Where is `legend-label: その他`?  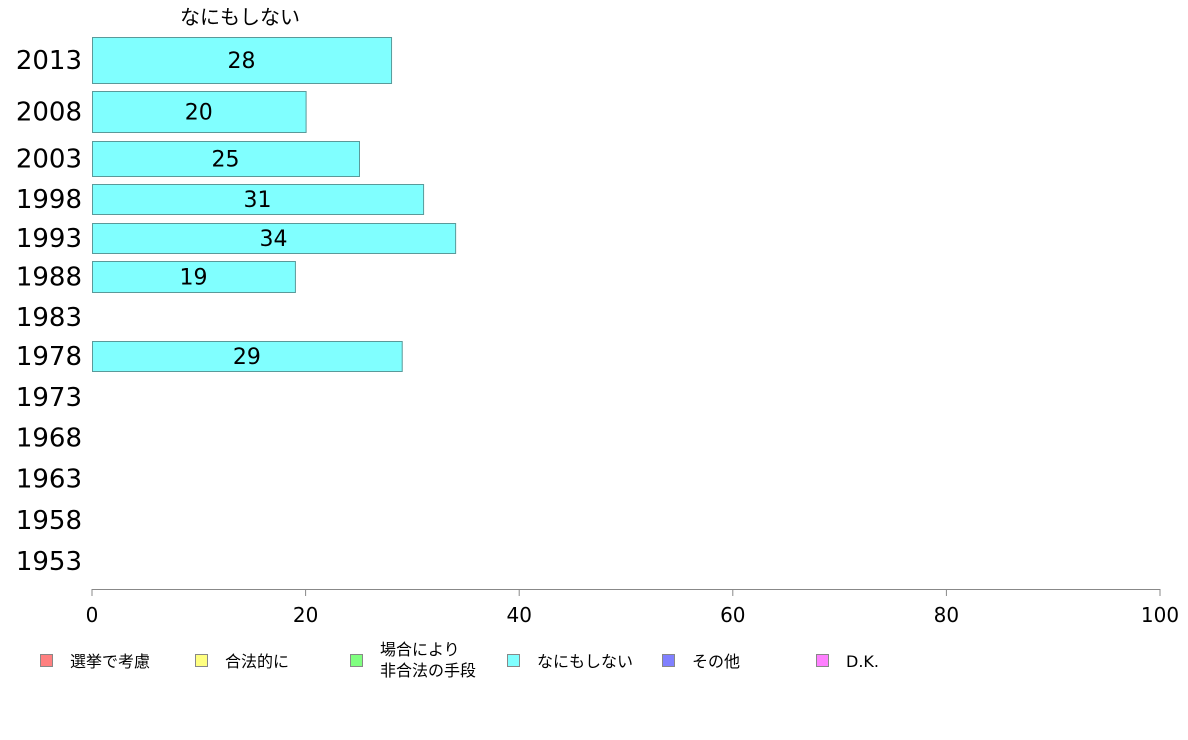 legend-label: その他 is located at coordinates (716, 661).